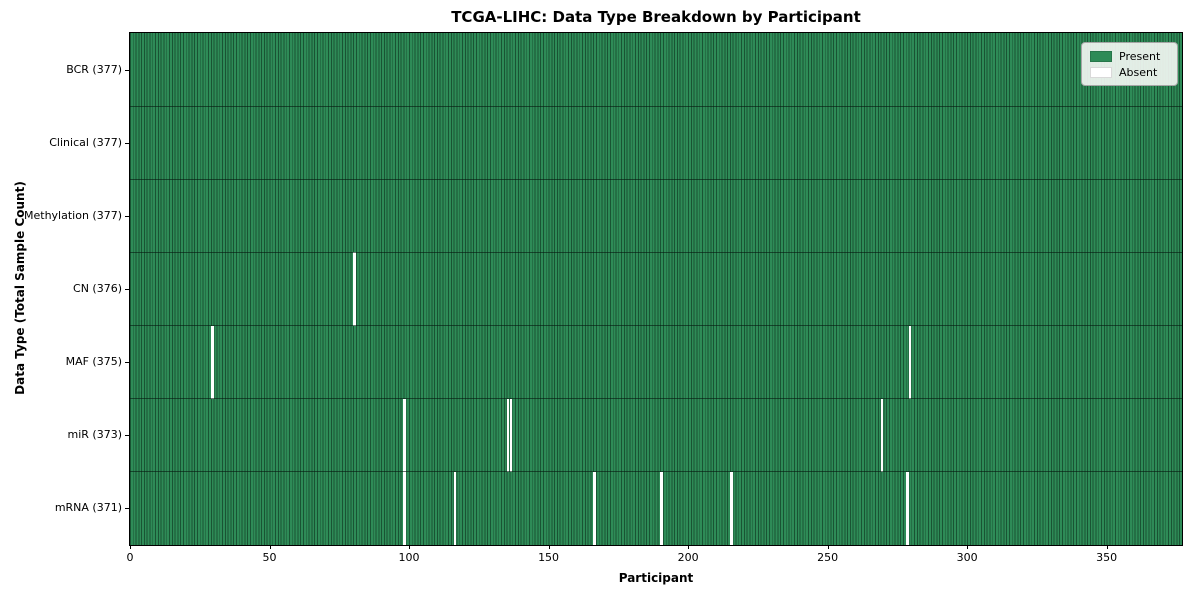  What do you see at coordinates (1101, 56) in the screenshot?
I see `legend-swatch-present` at bounding box center [1101, 56].